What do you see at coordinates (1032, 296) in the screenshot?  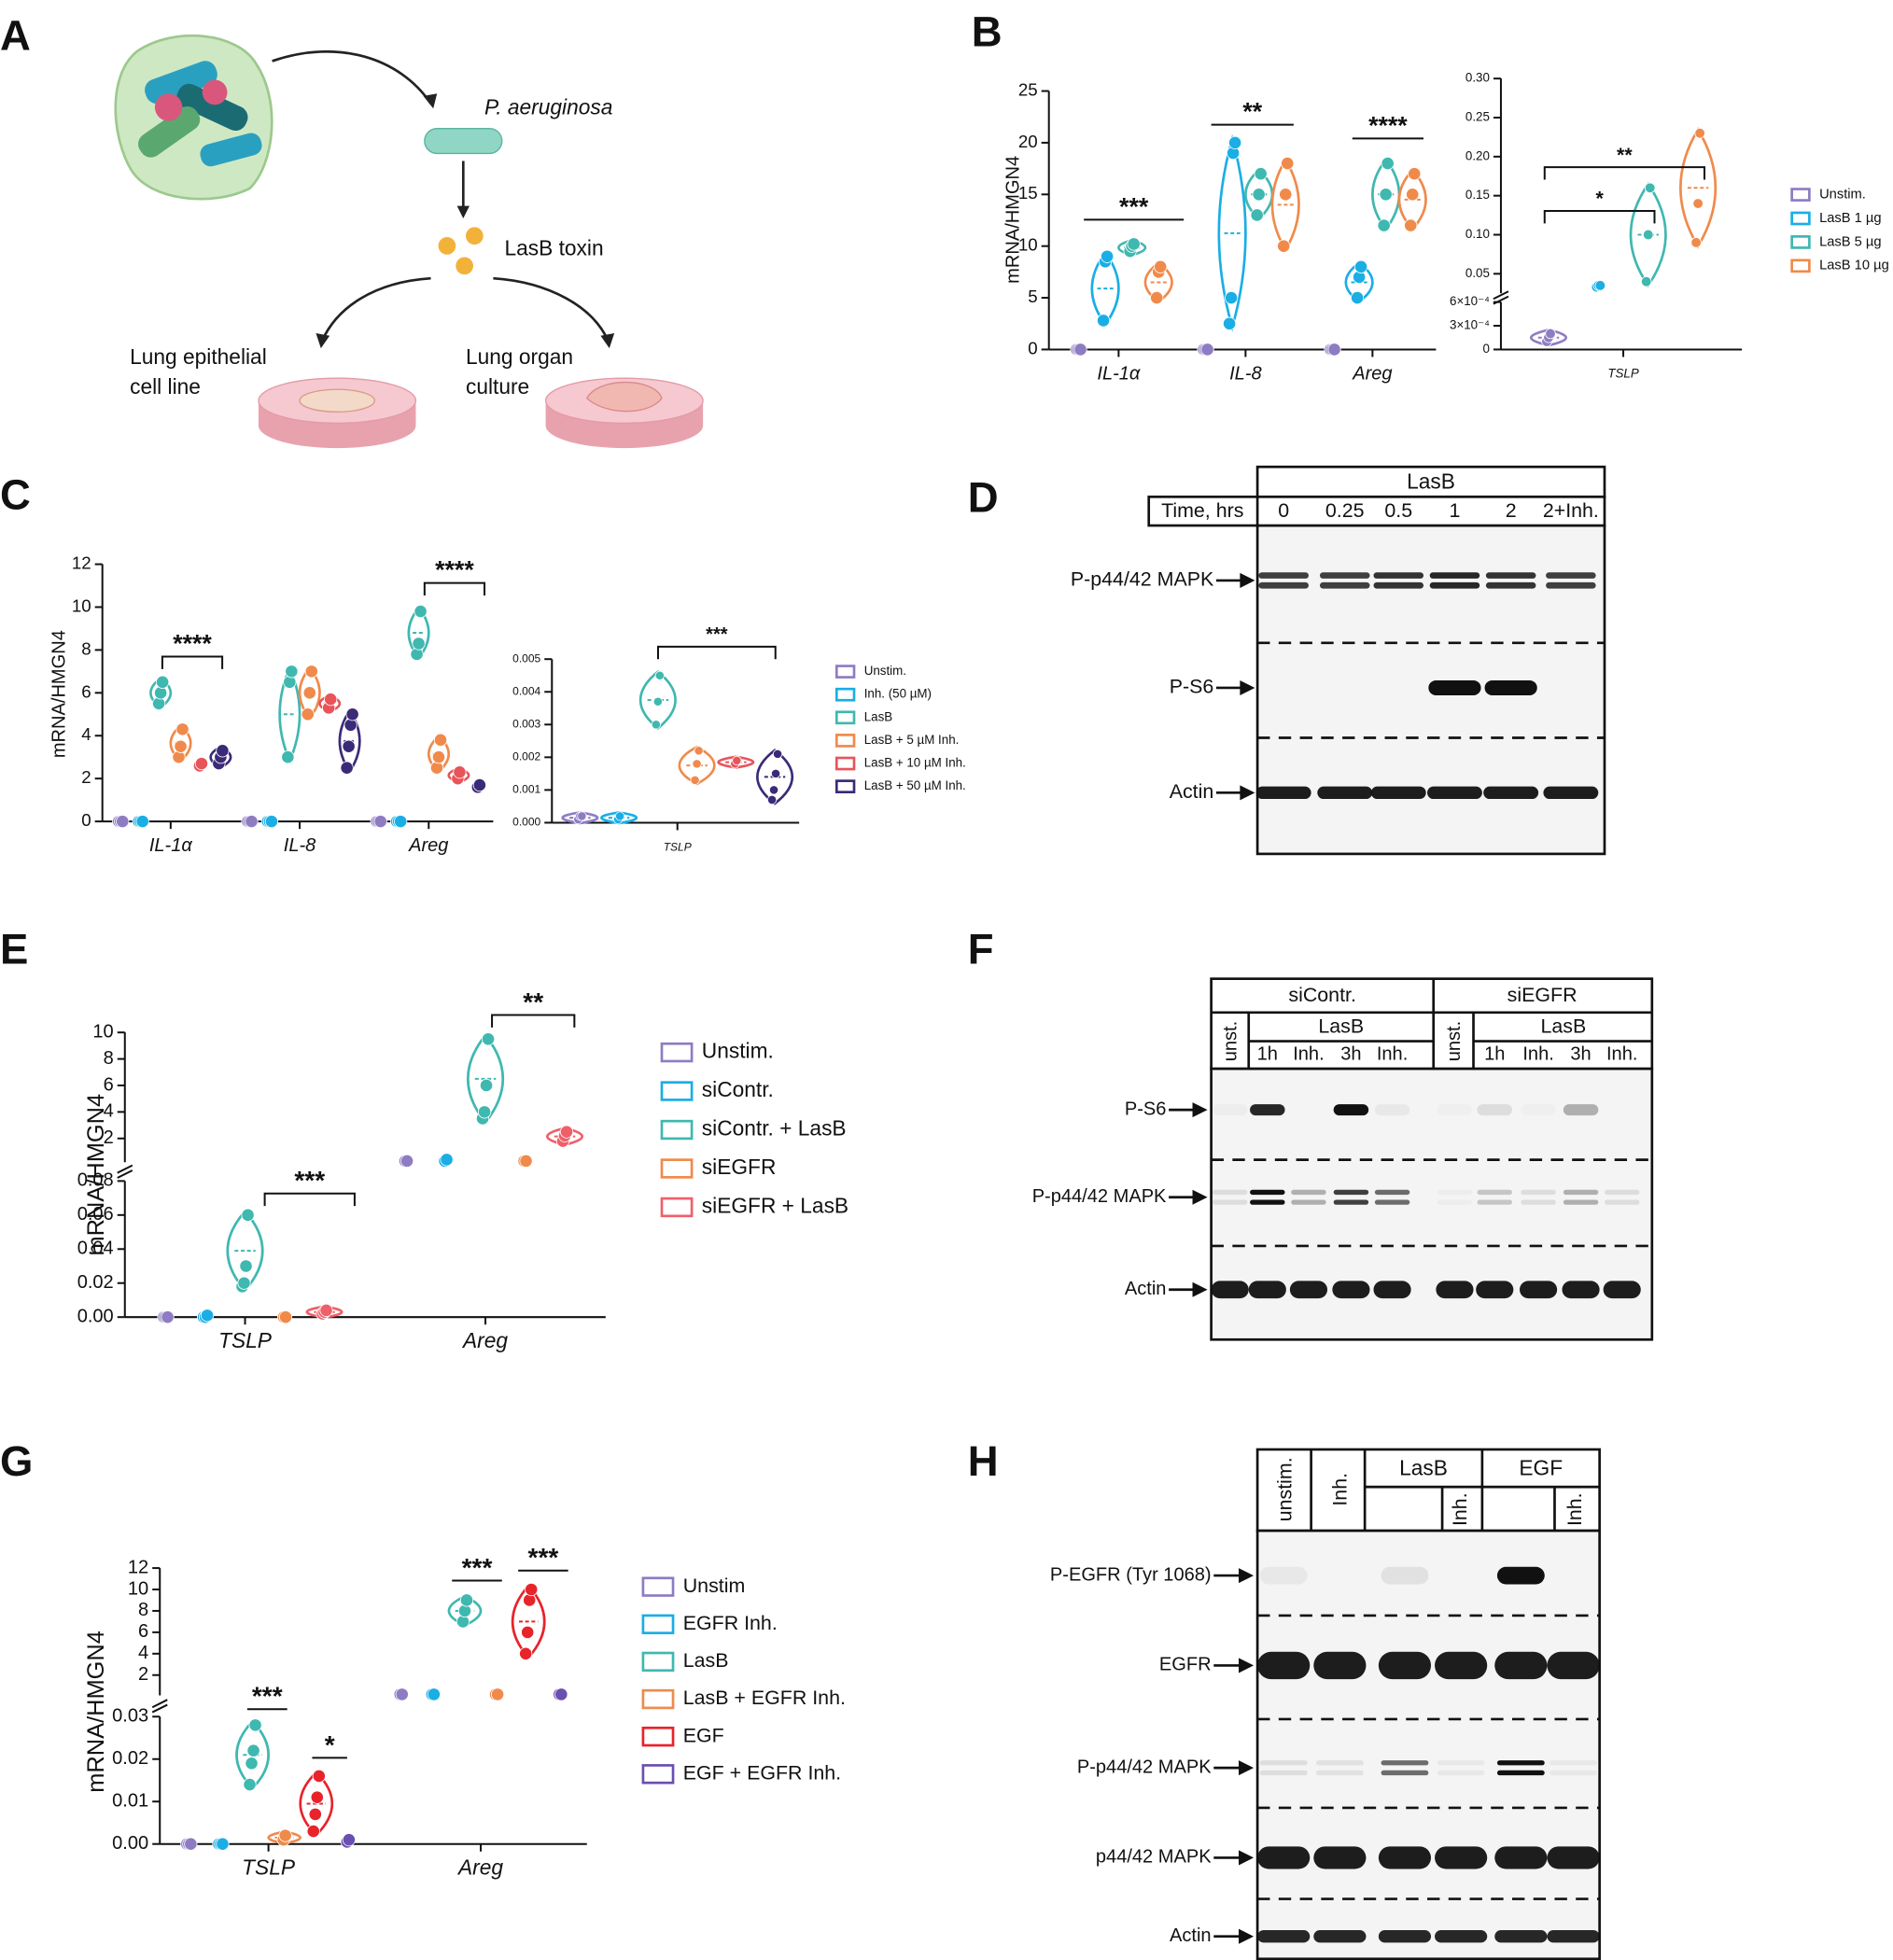 I see `y-tick-label: 5` at bounding box center [1032, 296].